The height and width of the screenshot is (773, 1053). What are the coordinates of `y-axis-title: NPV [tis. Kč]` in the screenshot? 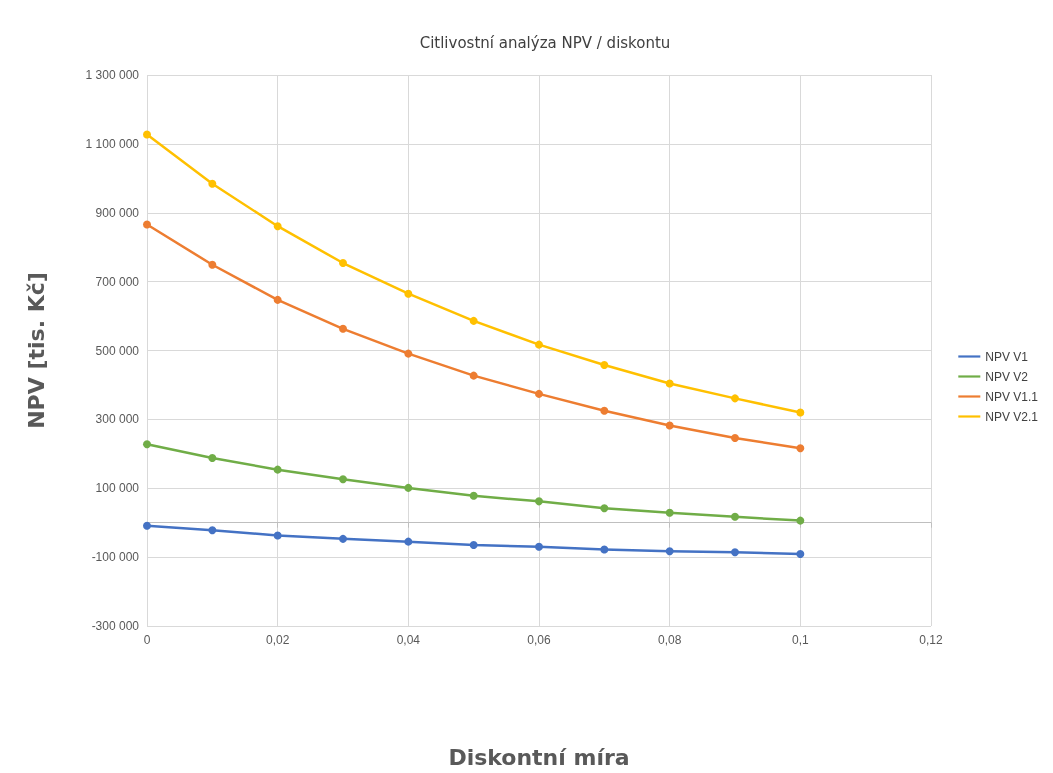 It's located at (36, 350).